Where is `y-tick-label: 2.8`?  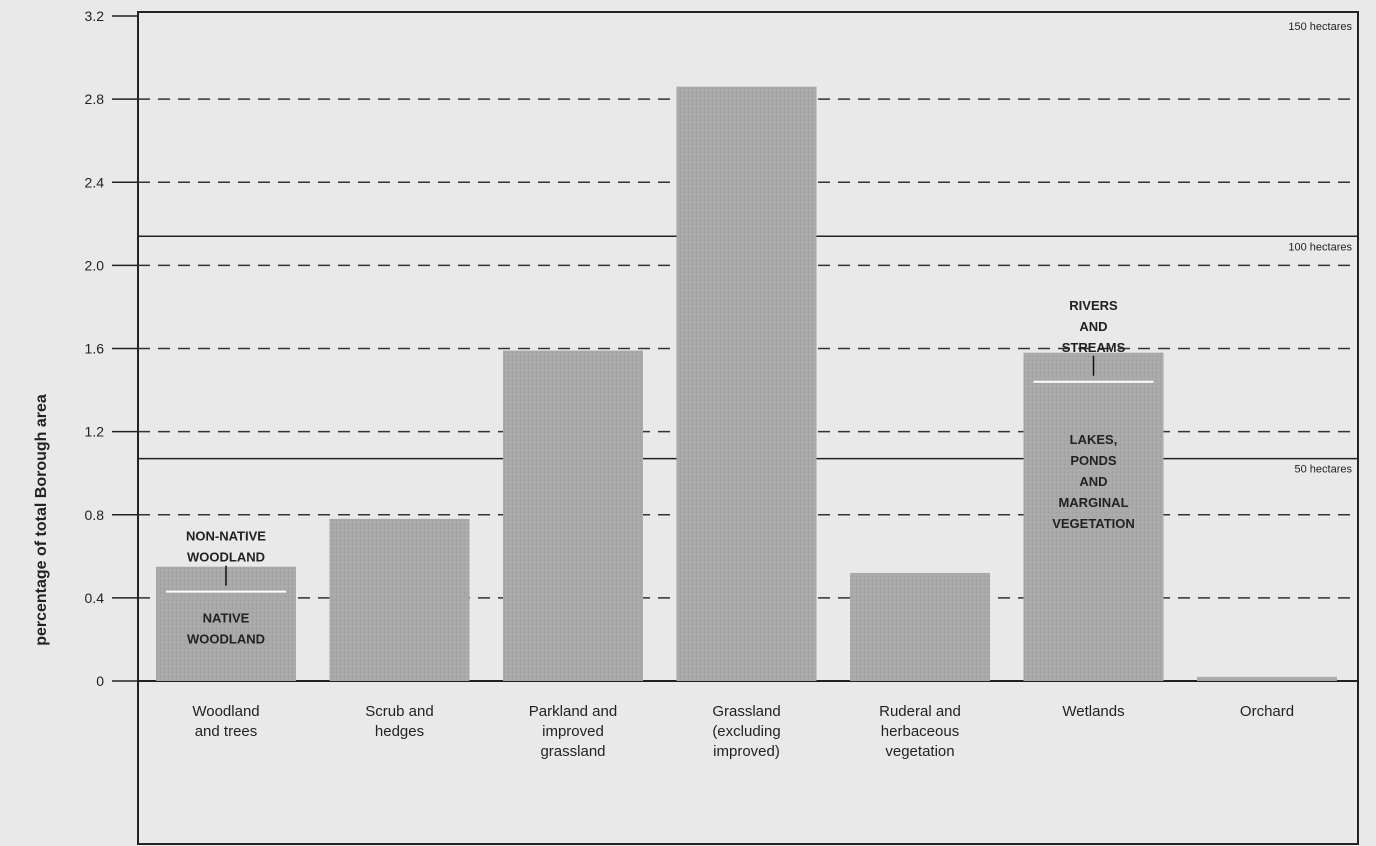
y-tick-label: 2.8 is located at coordinates (95, 99).